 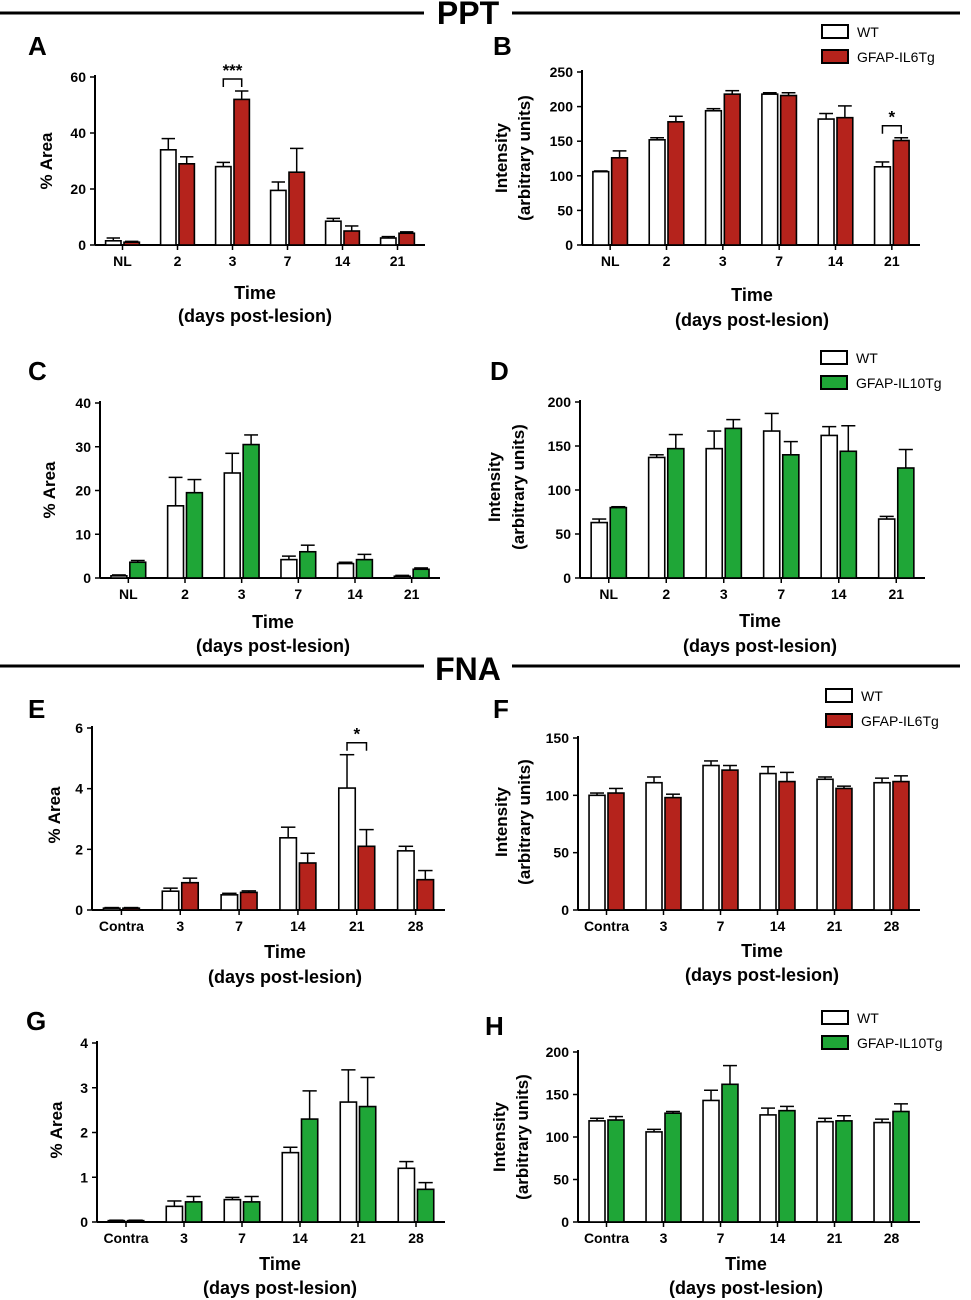 What do you see at coordinates (606, 1238) in the screenshot?
I see `x-category-label: Contra` at bounding box center [606, 1238].